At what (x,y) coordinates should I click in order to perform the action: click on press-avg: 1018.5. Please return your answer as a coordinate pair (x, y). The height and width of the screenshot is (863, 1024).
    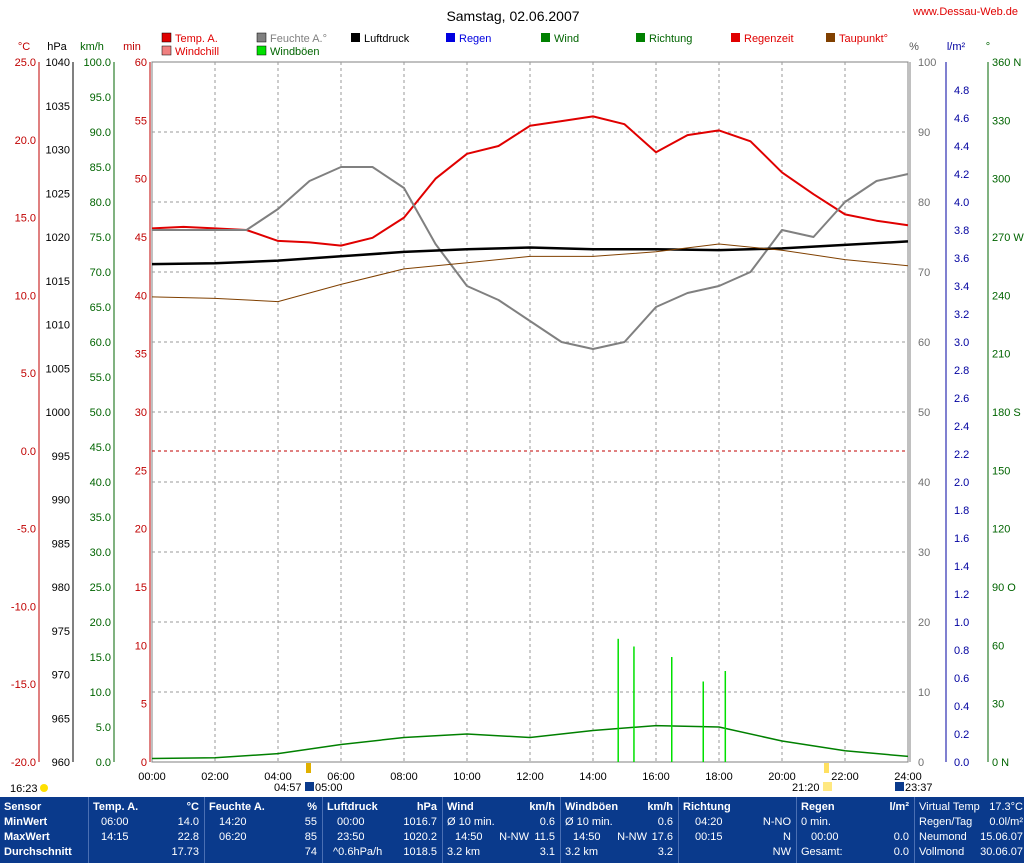
    Looking at the image, I should click on (420, 852).